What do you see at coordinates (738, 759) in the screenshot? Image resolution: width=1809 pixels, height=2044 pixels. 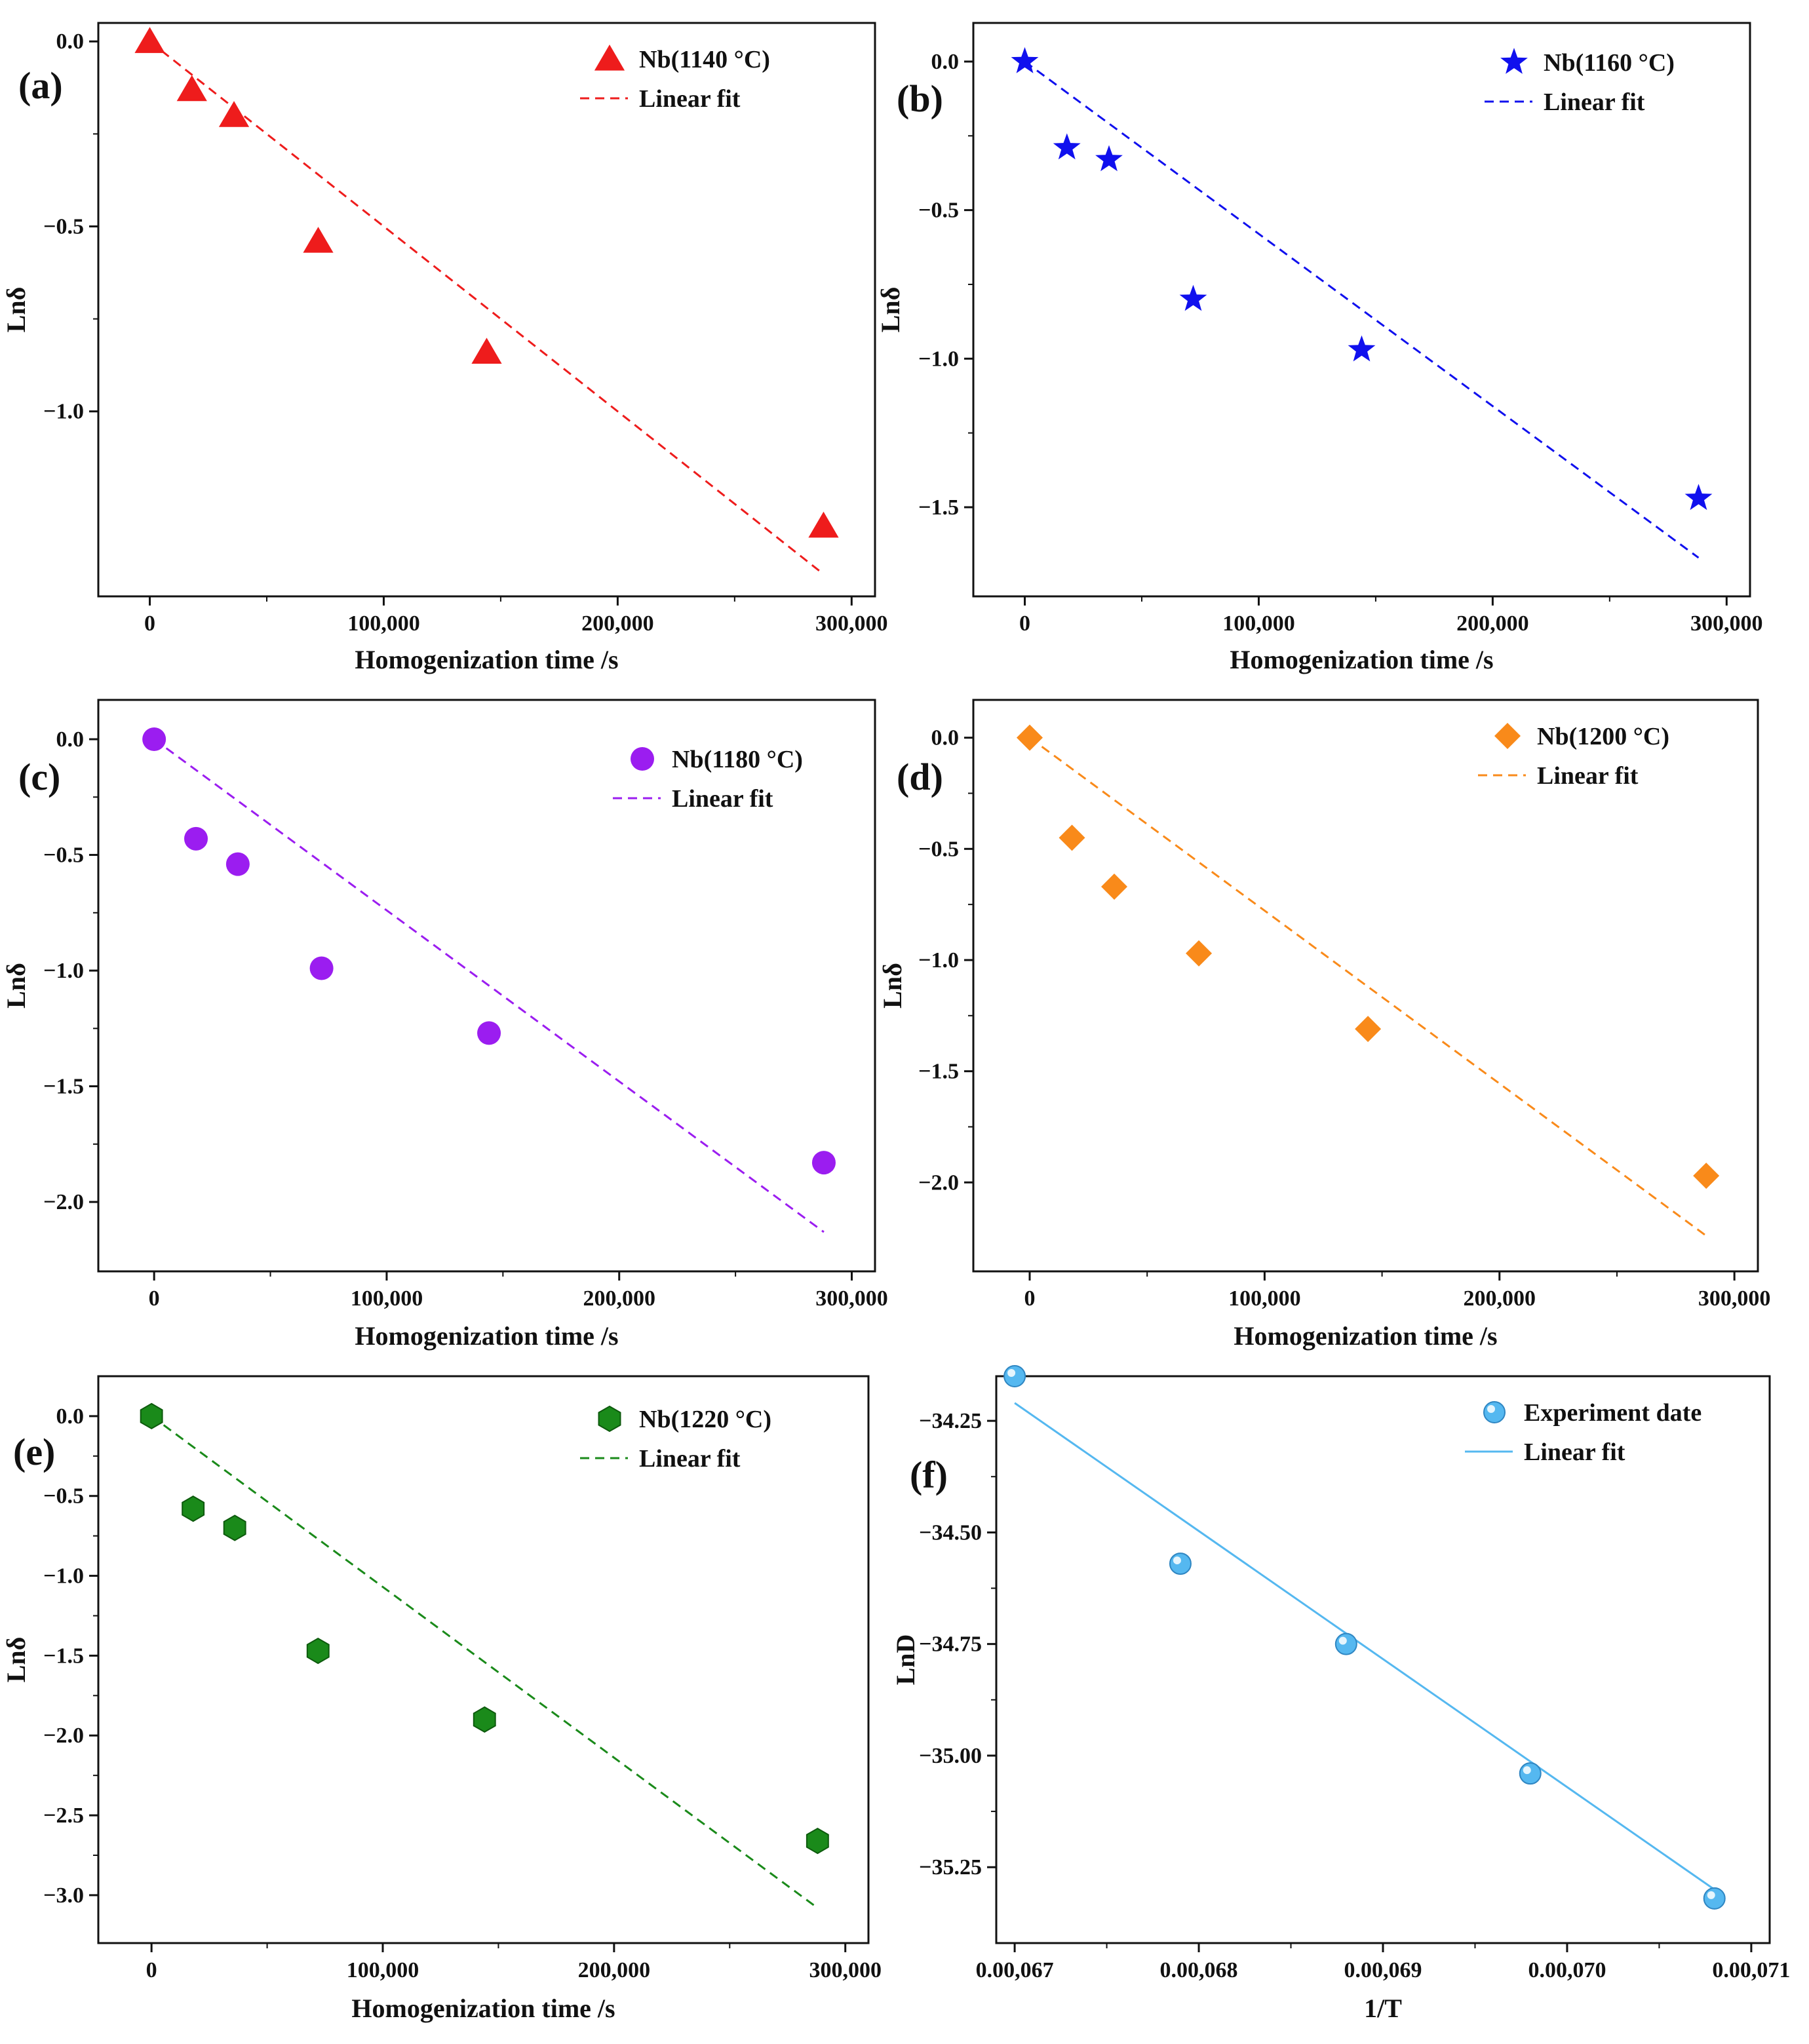 I see `legend-label-data: Nb(1180 °C)` at bounding box center [738, 759].